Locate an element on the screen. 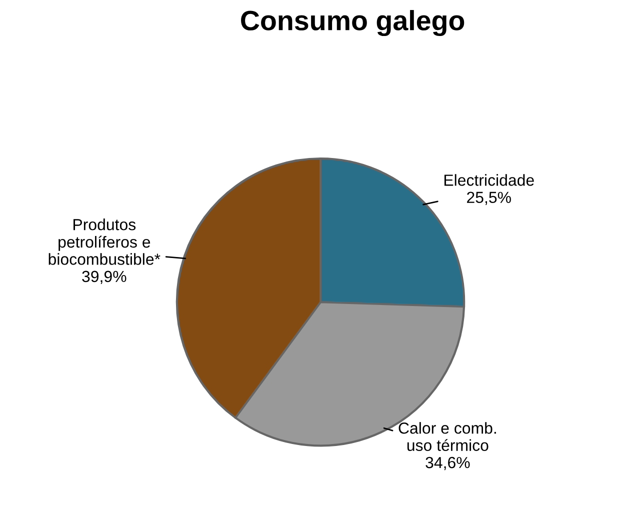 The height and width of the screenshot is (512, 641). data-label: 34,6% is located at coordinates (448, 463).